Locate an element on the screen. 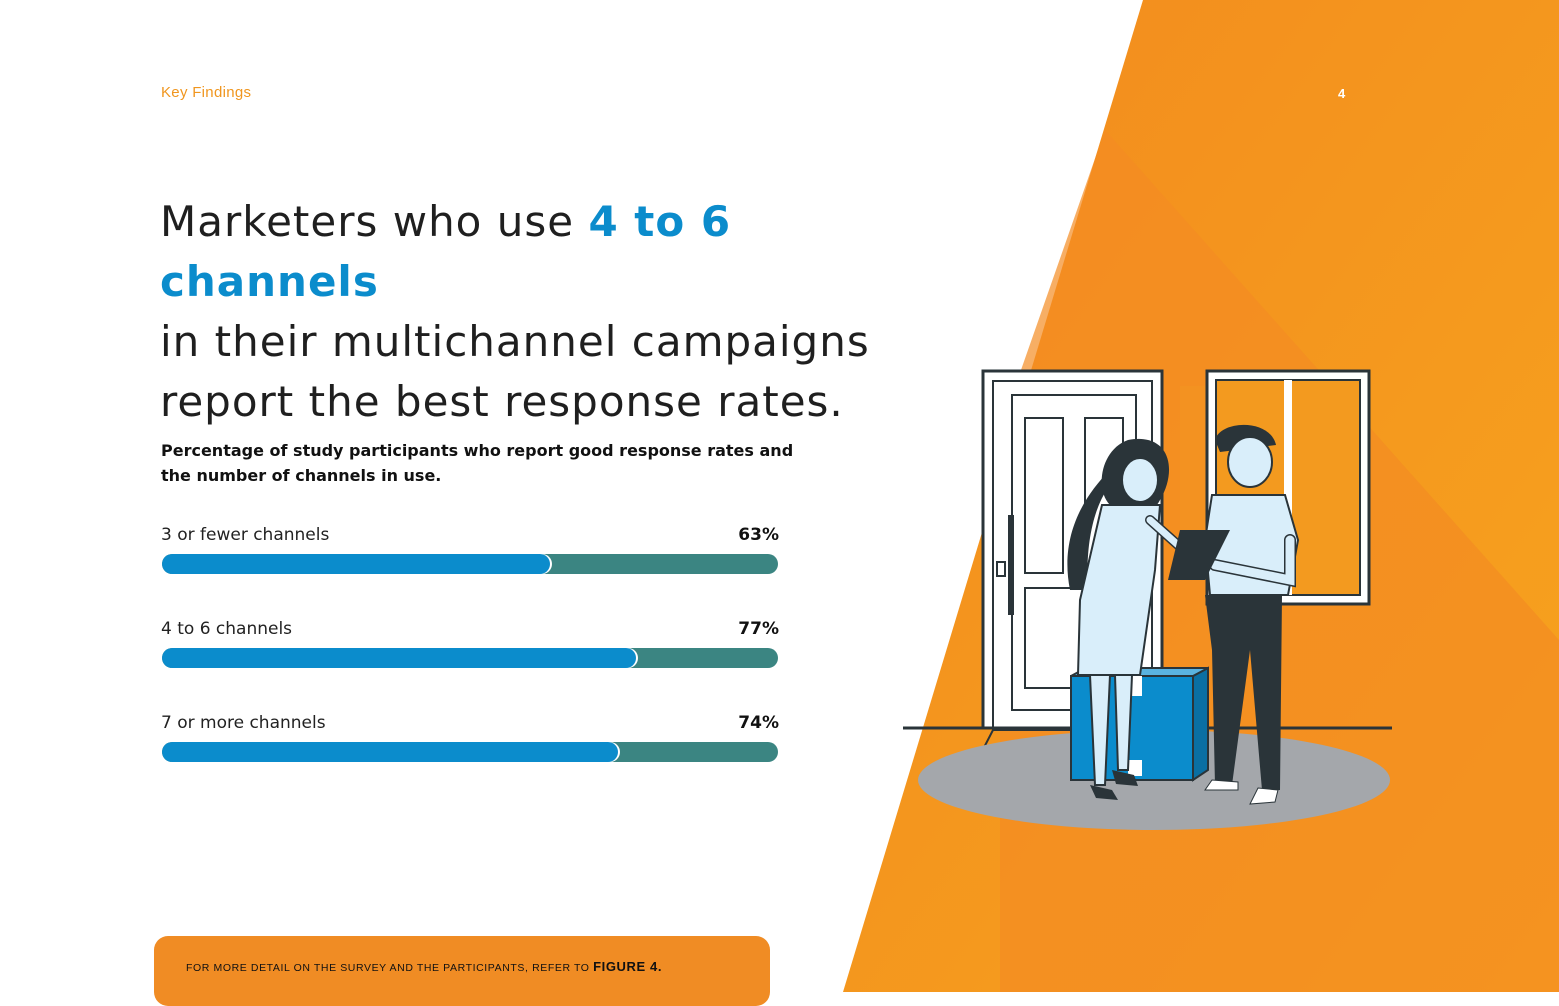 This screenshot has width=1559, height=1006. headline-line2: in their multichannel campaigns is located at coordinates (515, 341).